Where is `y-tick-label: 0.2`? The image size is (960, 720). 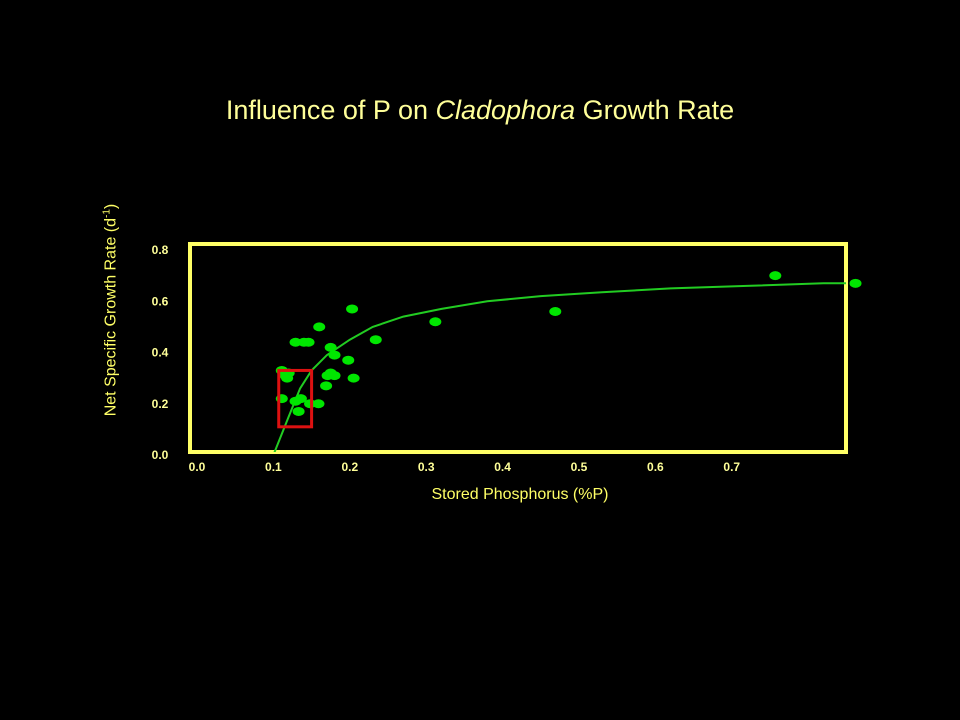
y-tick-label: 0.2 is located at coordinates (160, 404).